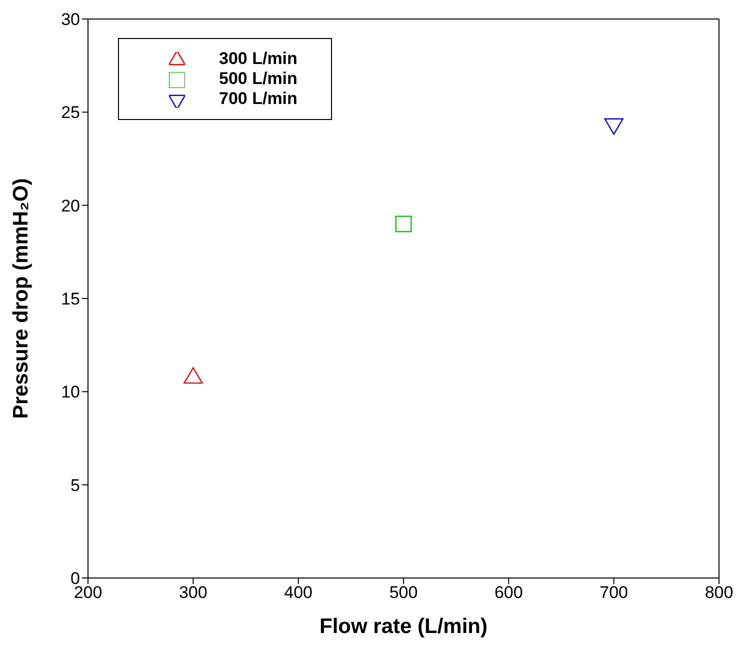 This screenshot has height=663, width=748. Describe the element at coordinates (258, 78) in the screenshot. I see `legend-label: 500 L/min` at that location.